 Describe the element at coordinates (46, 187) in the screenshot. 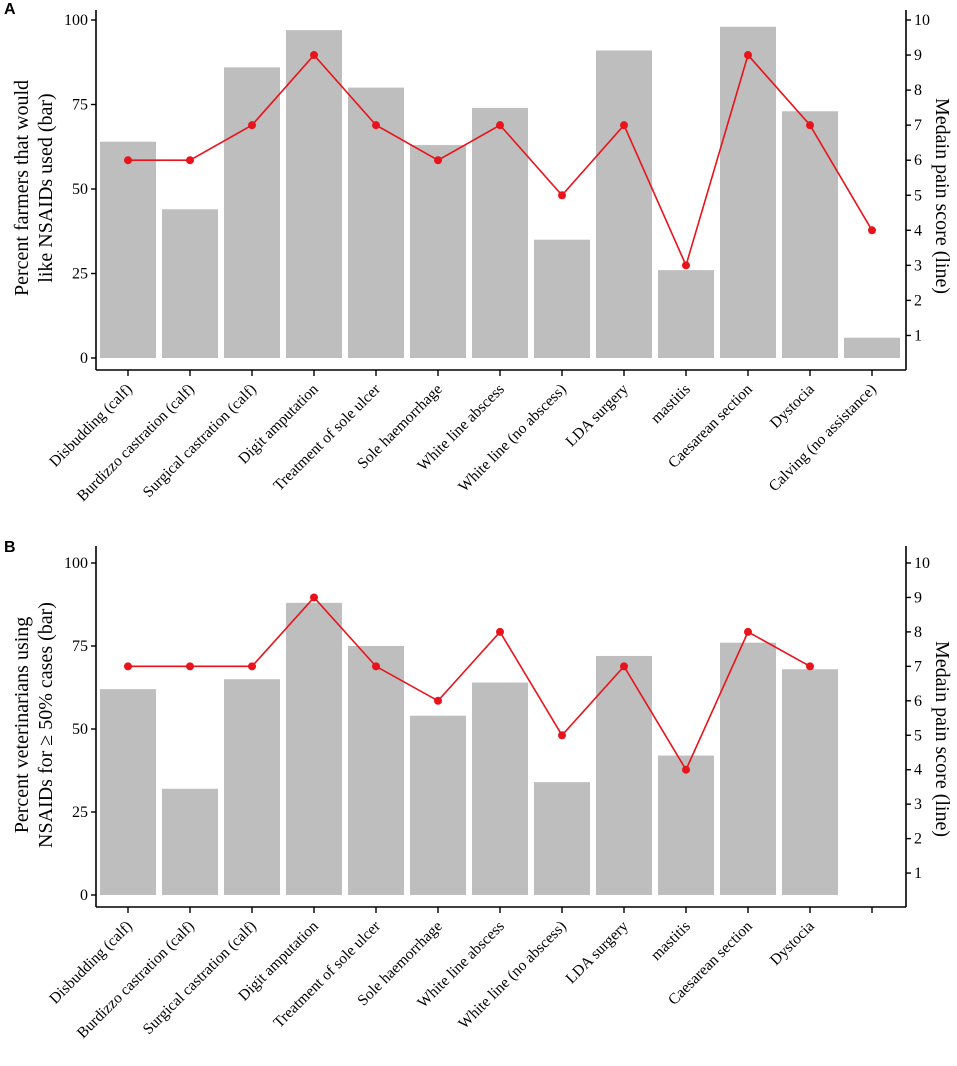

I see `left-axis-title-line: like NSAIDs used (bar)` at that location.